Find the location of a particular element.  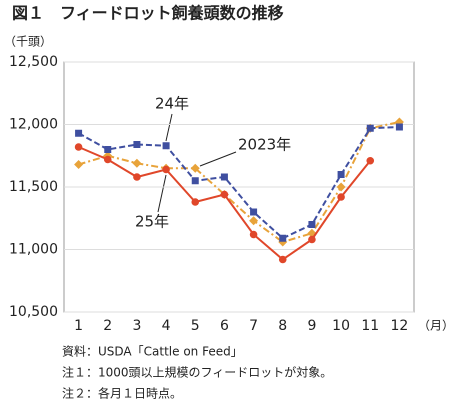

x-tick-label: 12 is located at coordinates (400, 326).